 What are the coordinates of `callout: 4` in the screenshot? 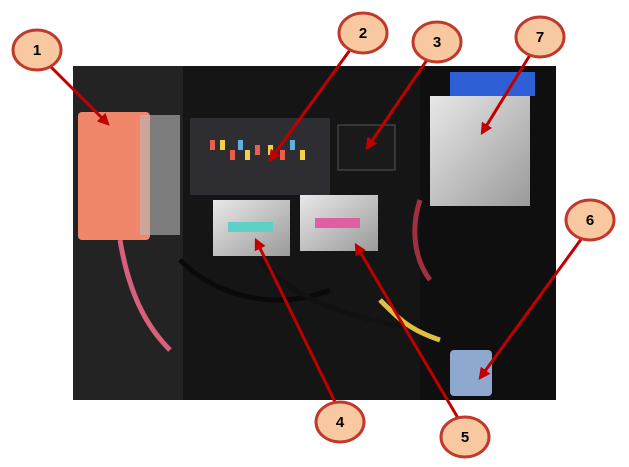 It's located at (340, 422).